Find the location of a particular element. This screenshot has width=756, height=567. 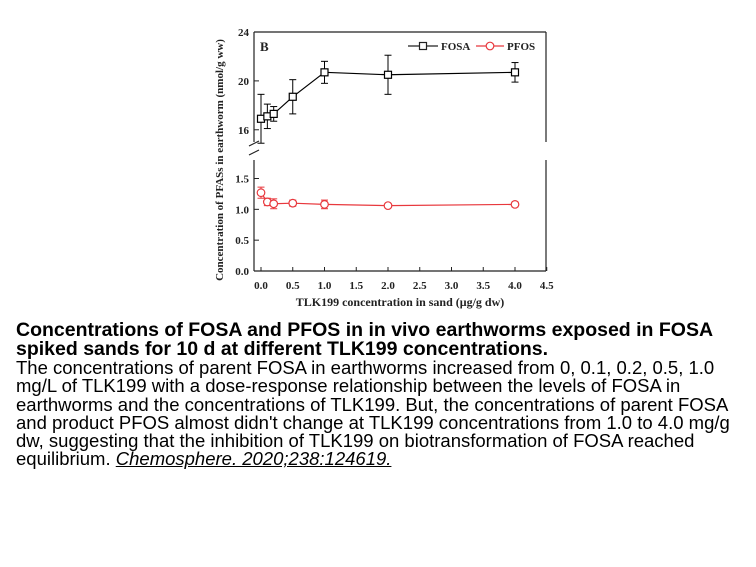

x-tick-label: 1.5 is located at coordinates (356, 286).